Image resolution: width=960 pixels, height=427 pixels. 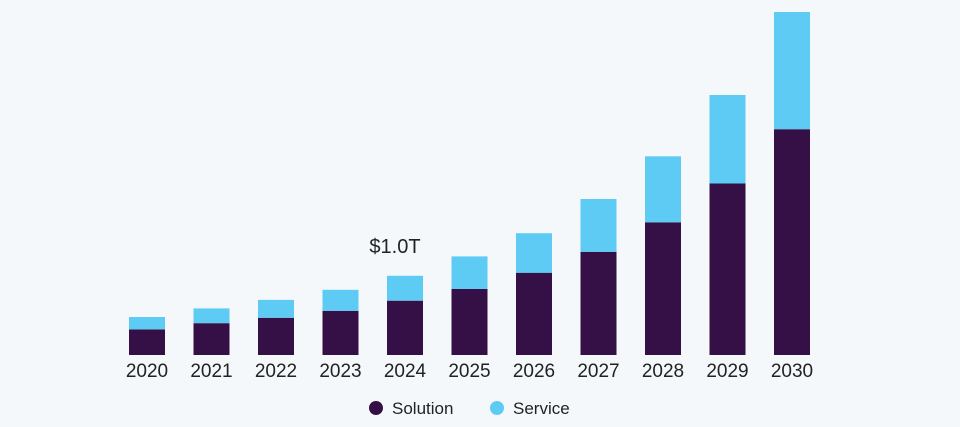 I want to click on bar-service-2030, so click(x=792, y=71).